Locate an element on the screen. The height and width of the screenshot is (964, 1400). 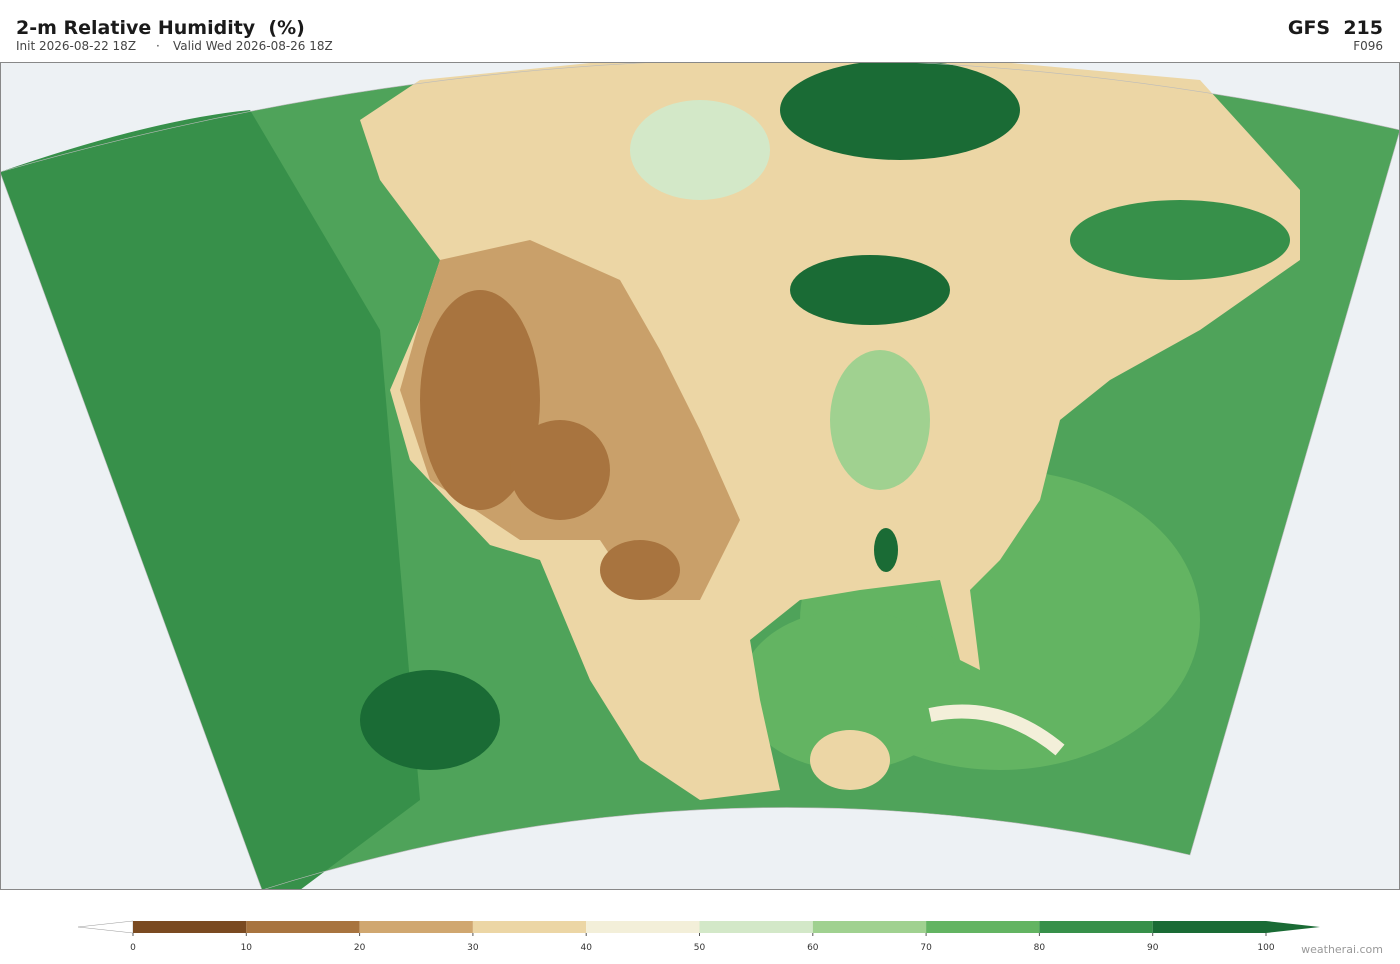
colorbar-under is located at coordinates (105, 927).